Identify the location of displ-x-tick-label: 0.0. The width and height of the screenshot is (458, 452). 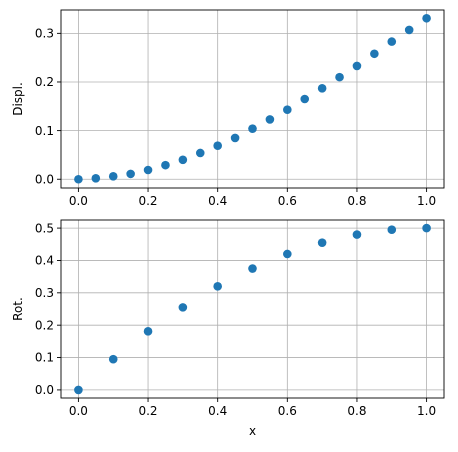
(78, 201).